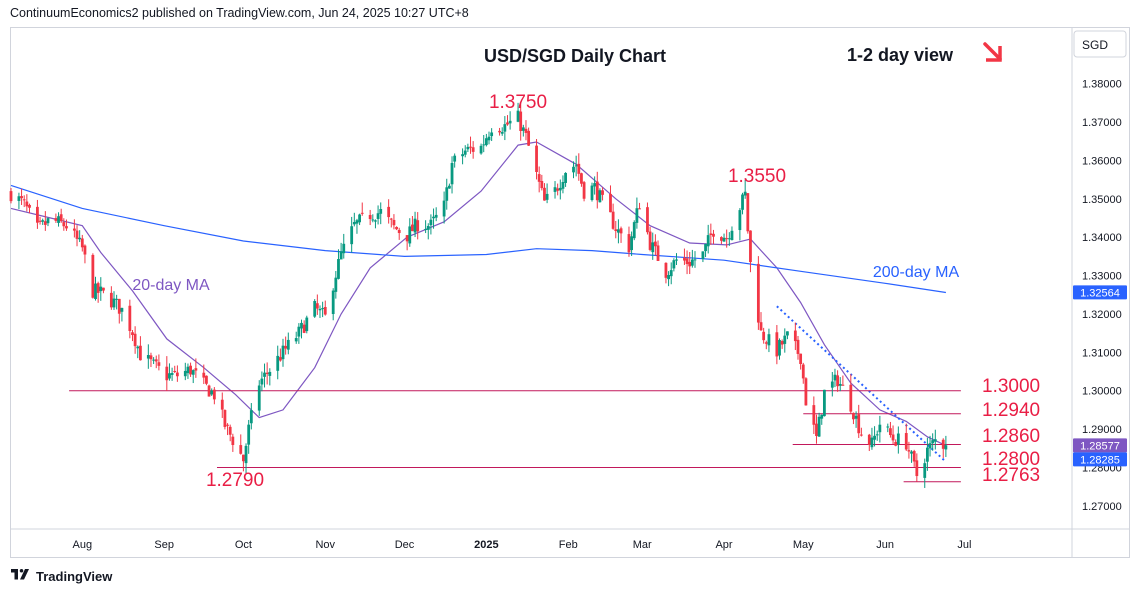 This screenshot has width=1143, height=593. I want to click on swing-label: 1.2790, so click(235, 480).